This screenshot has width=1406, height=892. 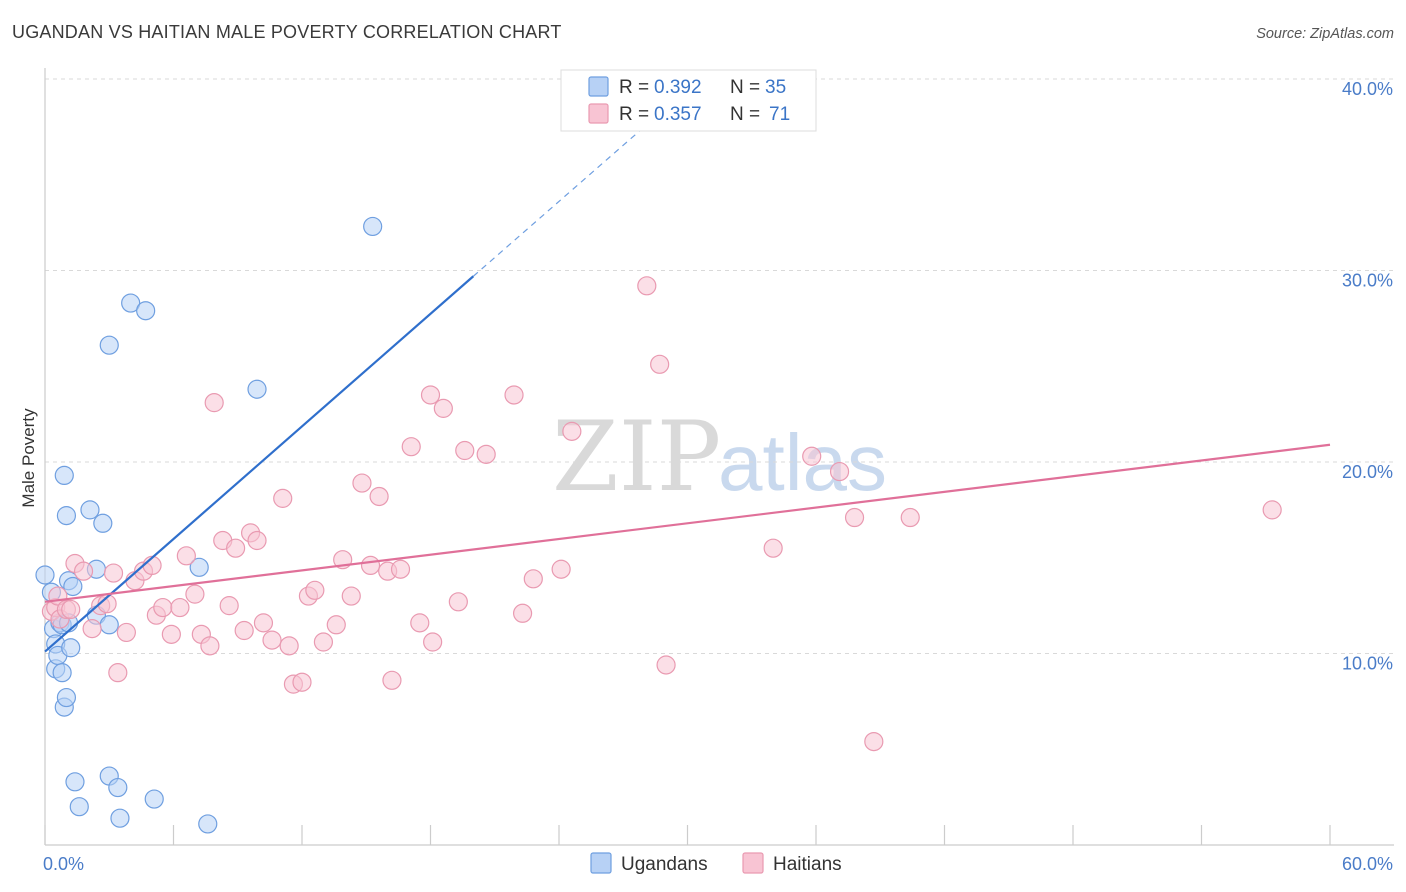 I want to click on bottom-legend-ugandans: Ugandans, so click(x=664, y=864).